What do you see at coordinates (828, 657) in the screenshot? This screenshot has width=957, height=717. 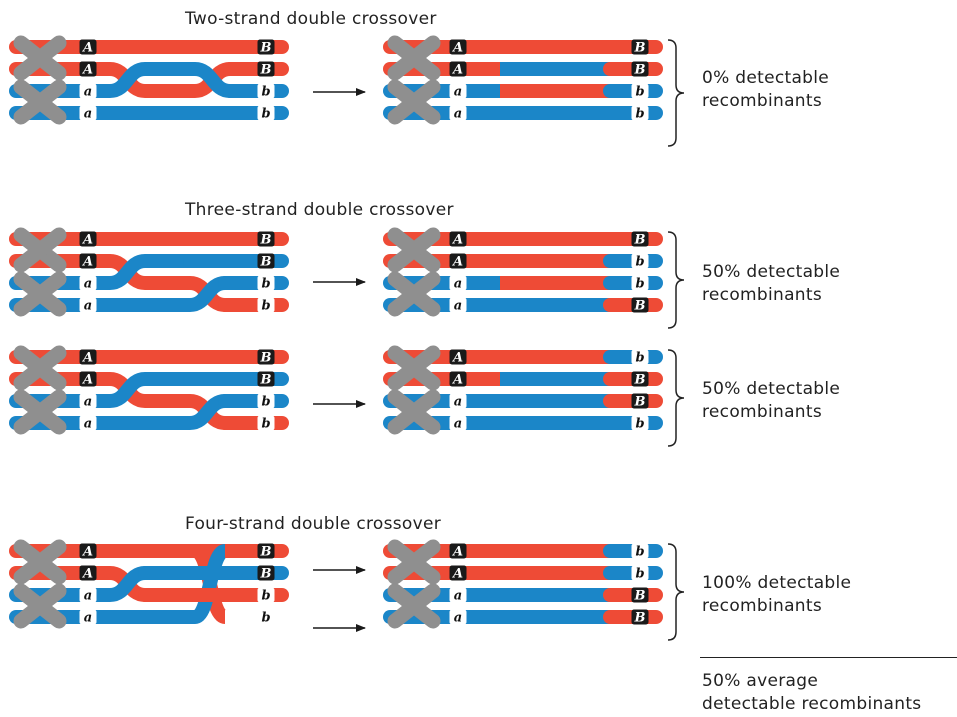 I see `summary-divider` at bounding box center [828, 657].